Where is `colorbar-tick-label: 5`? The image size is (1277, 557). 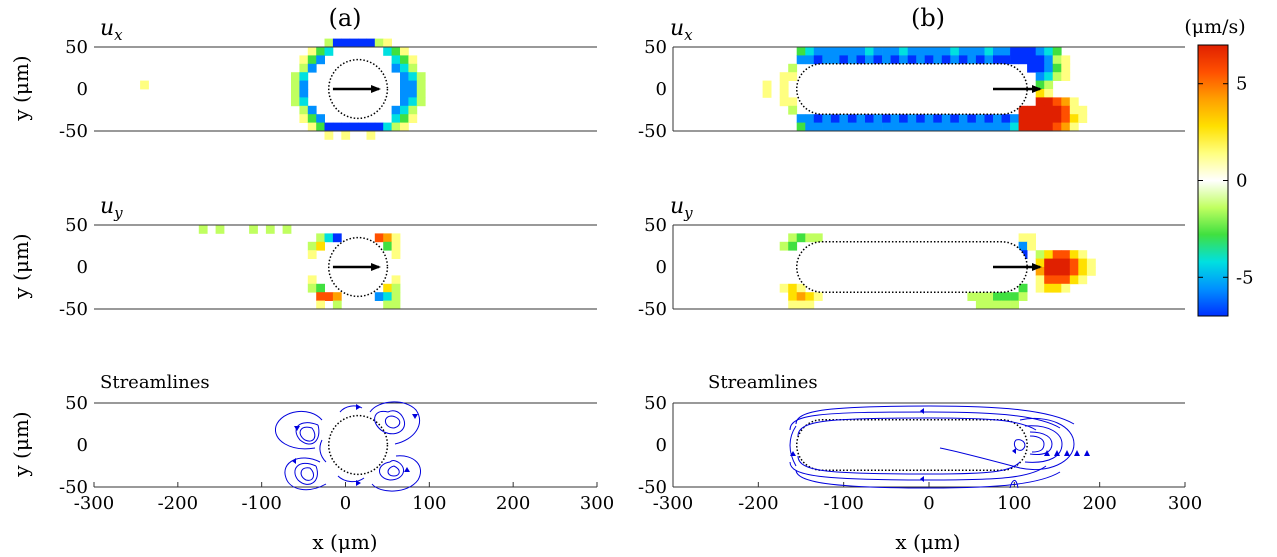 colorbar-tick-label: 5 is located at coordinates (1241, 84).